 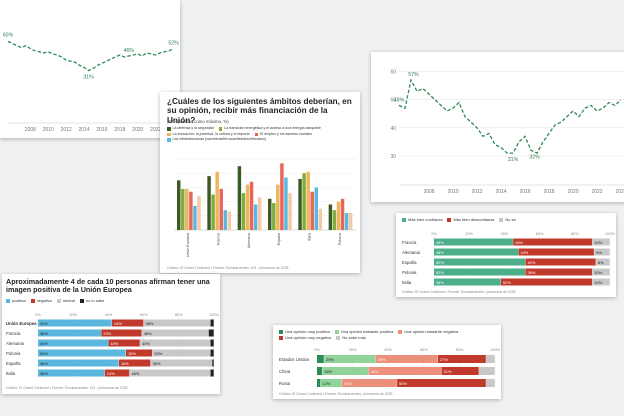 What do you see at coordinates (157, 363) in the screenshot?
I see `segment-label: 35%` at bounding box center [157, 363].